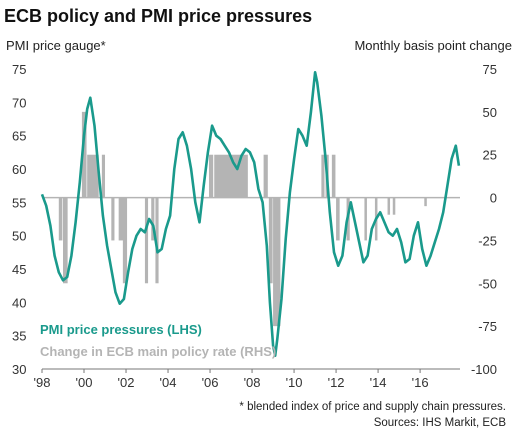 This screenshot has height=442, width=520. Describe the element at coordinates (487, 240) in the screenshot. I see `right-tick-label-4: -25` at that location.